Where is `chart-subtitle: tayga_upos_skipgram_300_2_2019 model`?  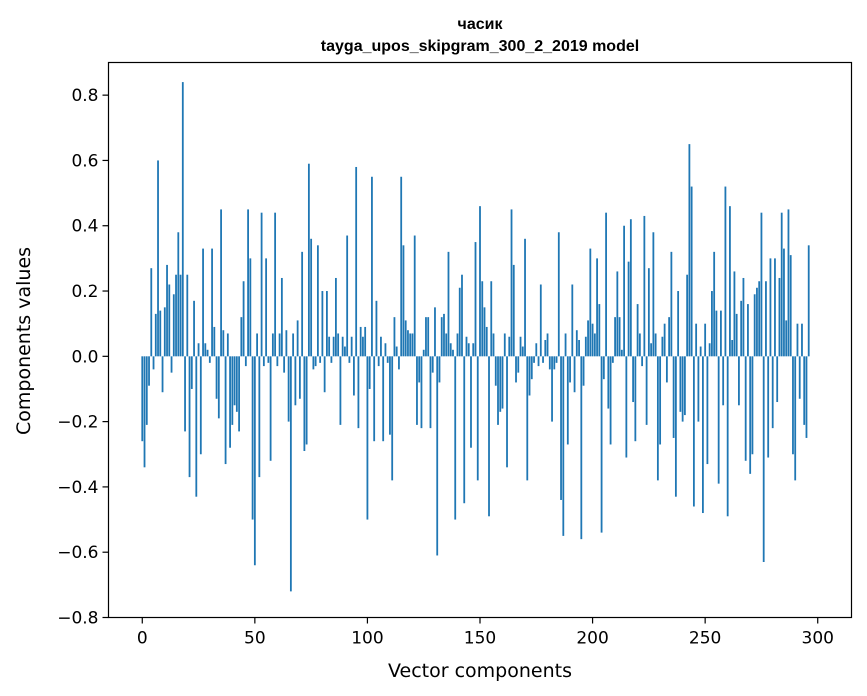 chart-subtitle: tayga_upos_skipgram_300_2_2019 model is located at coordinates (480, 46).